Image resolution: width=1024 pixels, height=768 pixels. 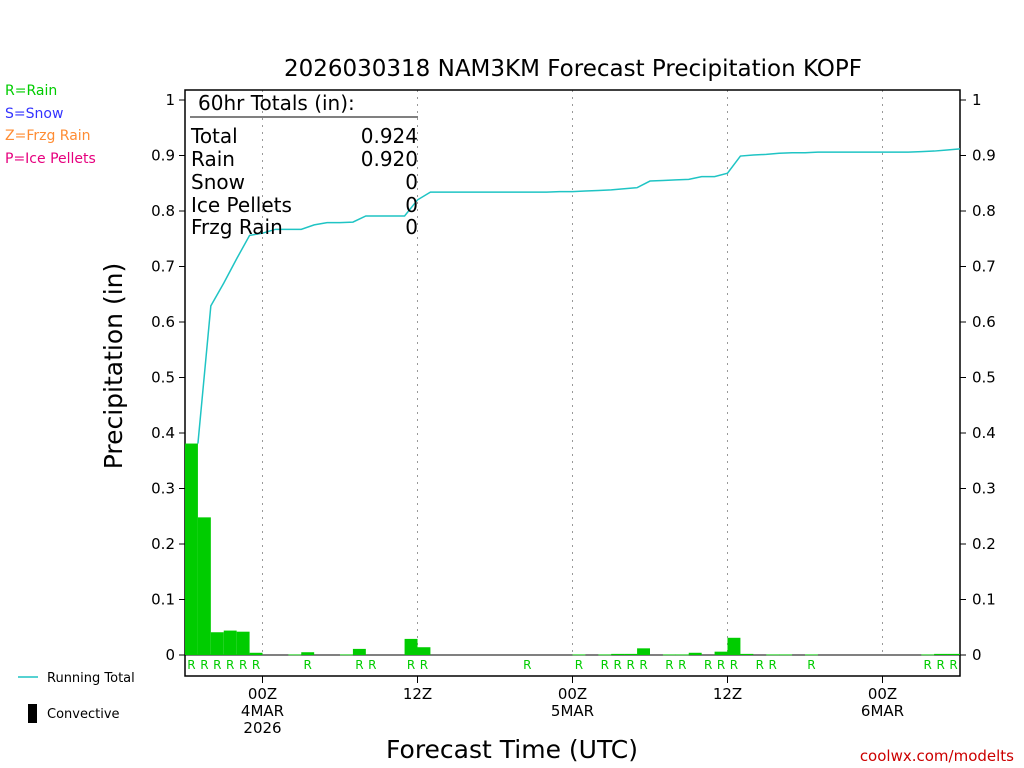 What do you see at coordinates (276, 103) in the screenshot?
I see `totals-header: 60hr Totals (in):` at bounding box center [276, 103].